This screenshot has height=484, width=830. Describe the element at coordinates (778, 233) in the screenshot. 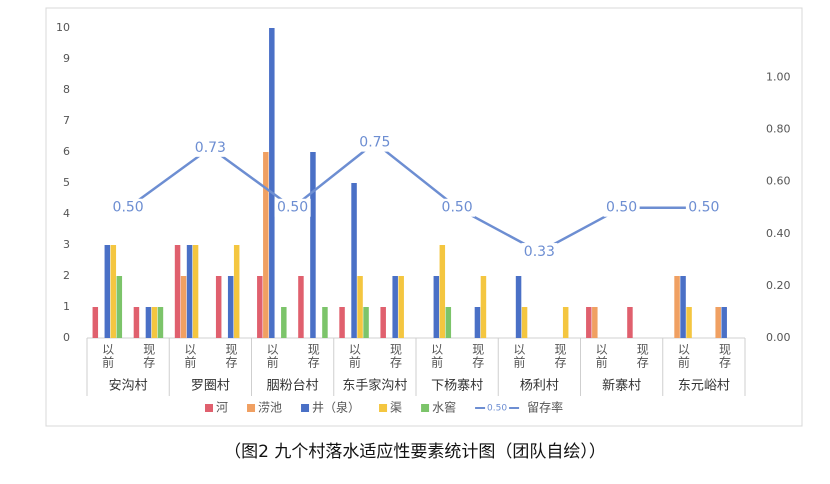

I see `y2-tick-label: 0.40` at that location.